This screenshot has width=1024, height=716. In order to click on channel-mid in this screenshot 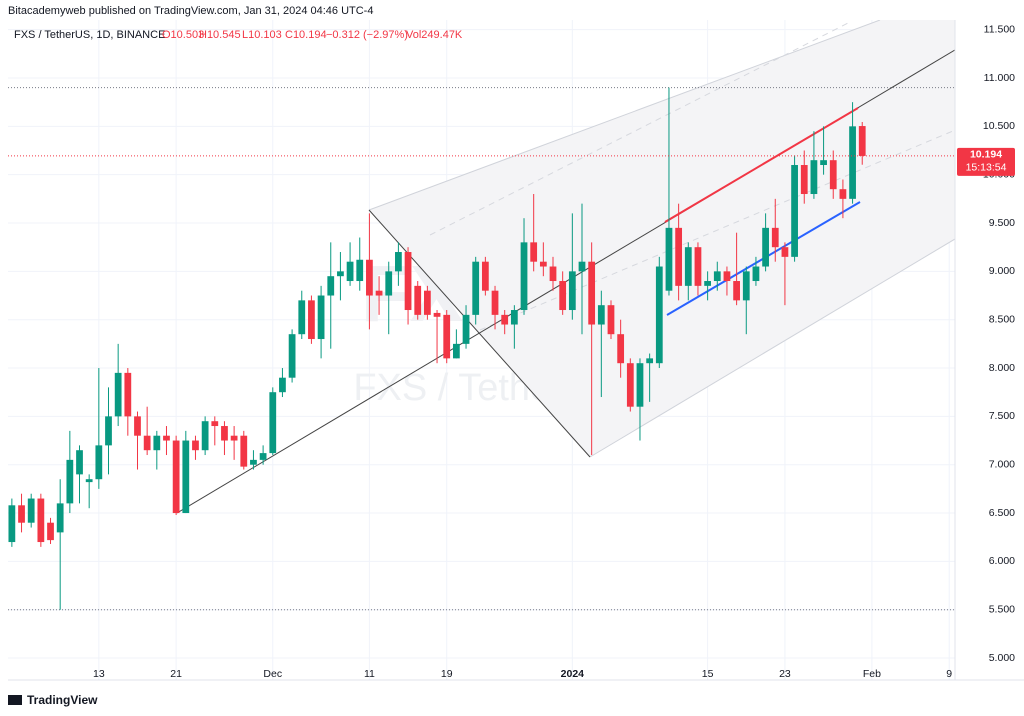, I will do `click(717, 230)`.